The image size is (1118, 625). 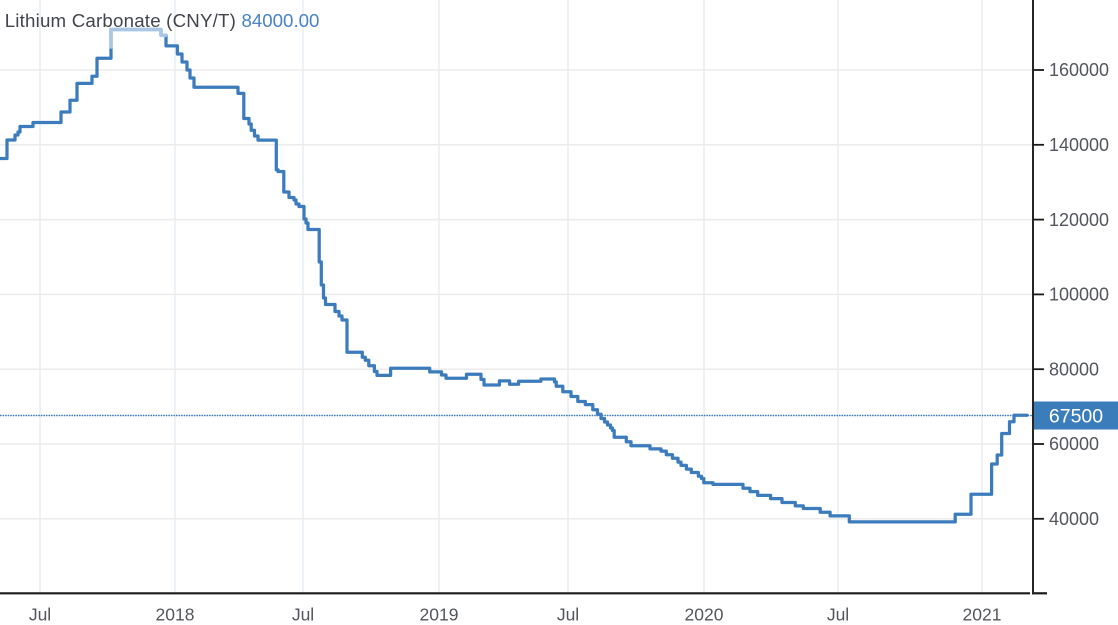 I want to click on svg-text: 80000, so click(x=1074, y=369).